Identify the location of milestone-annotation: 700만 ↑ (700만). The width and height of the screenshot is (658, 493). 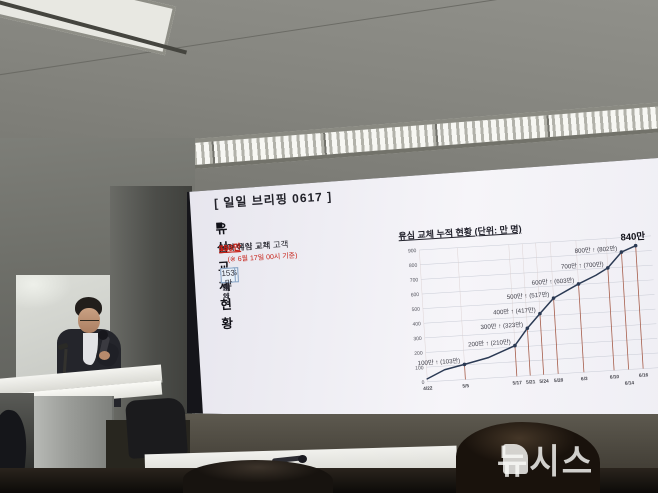
(582, 265).